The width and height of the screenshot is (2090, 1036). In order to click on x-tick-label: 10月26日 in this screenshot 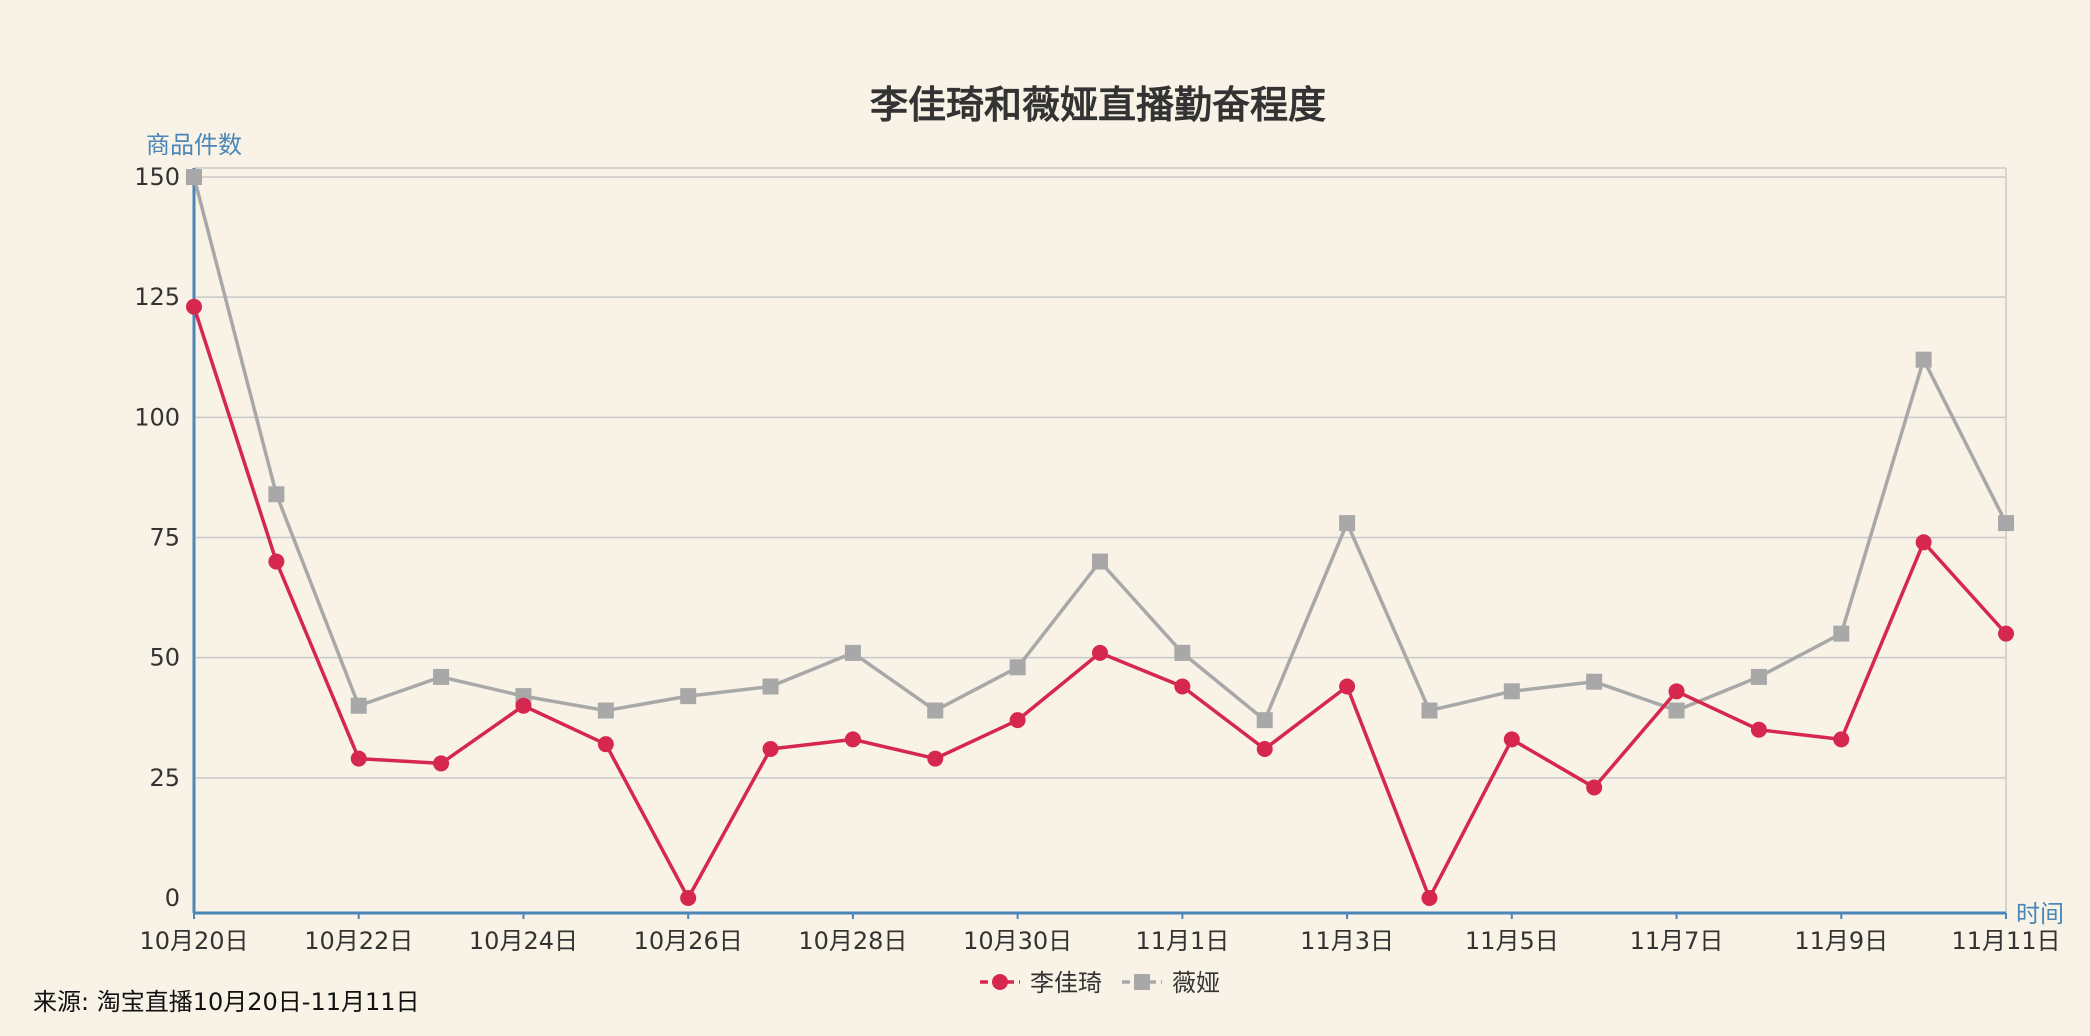, I will do `click(688, 941)`.